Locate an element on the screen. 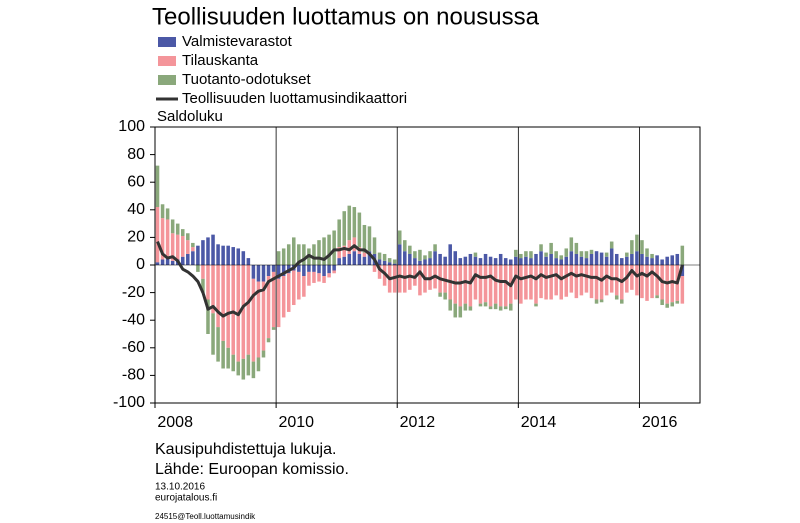 The width and height of the screenshot is (800, 523). y-tick-label: -20 is located at coordinates (133, 292).